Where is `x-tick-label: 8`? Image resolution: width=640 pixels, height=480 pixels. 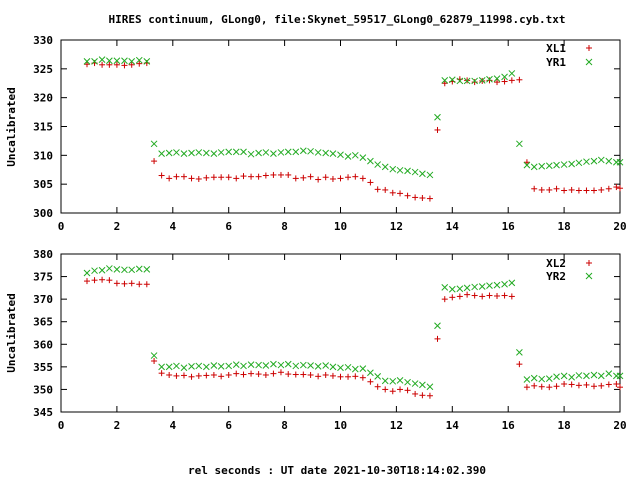 x-tick-label: 8 is located at coordinates (284, 226).